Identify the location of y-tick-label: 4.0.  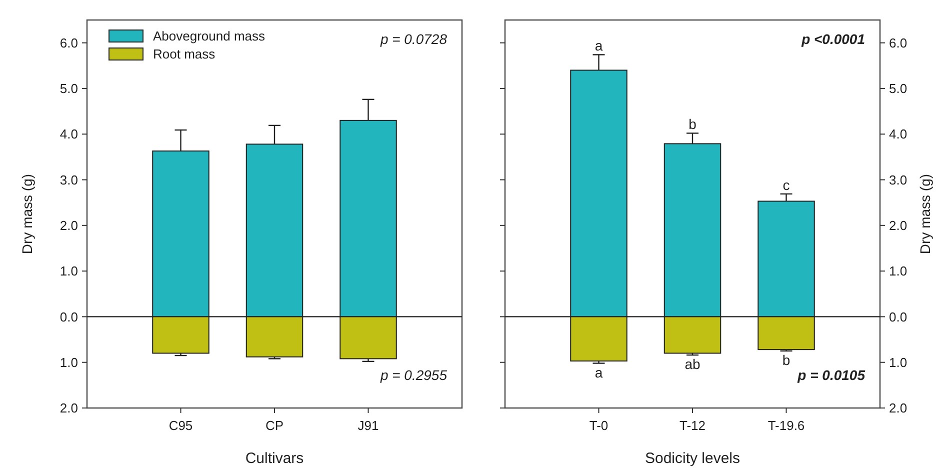
(69, 134).